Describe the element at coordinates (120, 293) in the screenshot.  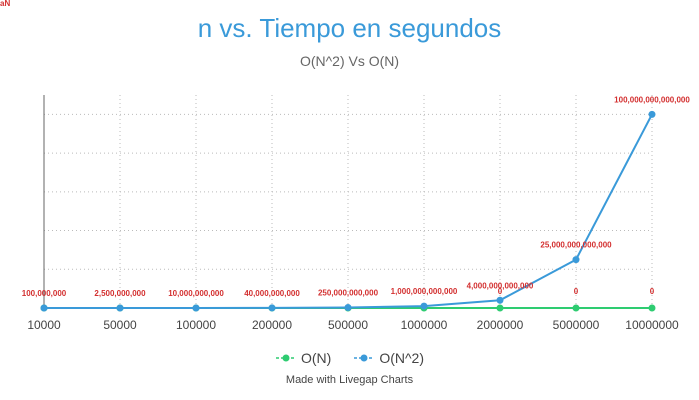
I see `series-1-data-label-1: 2,500,000,000` at that location.